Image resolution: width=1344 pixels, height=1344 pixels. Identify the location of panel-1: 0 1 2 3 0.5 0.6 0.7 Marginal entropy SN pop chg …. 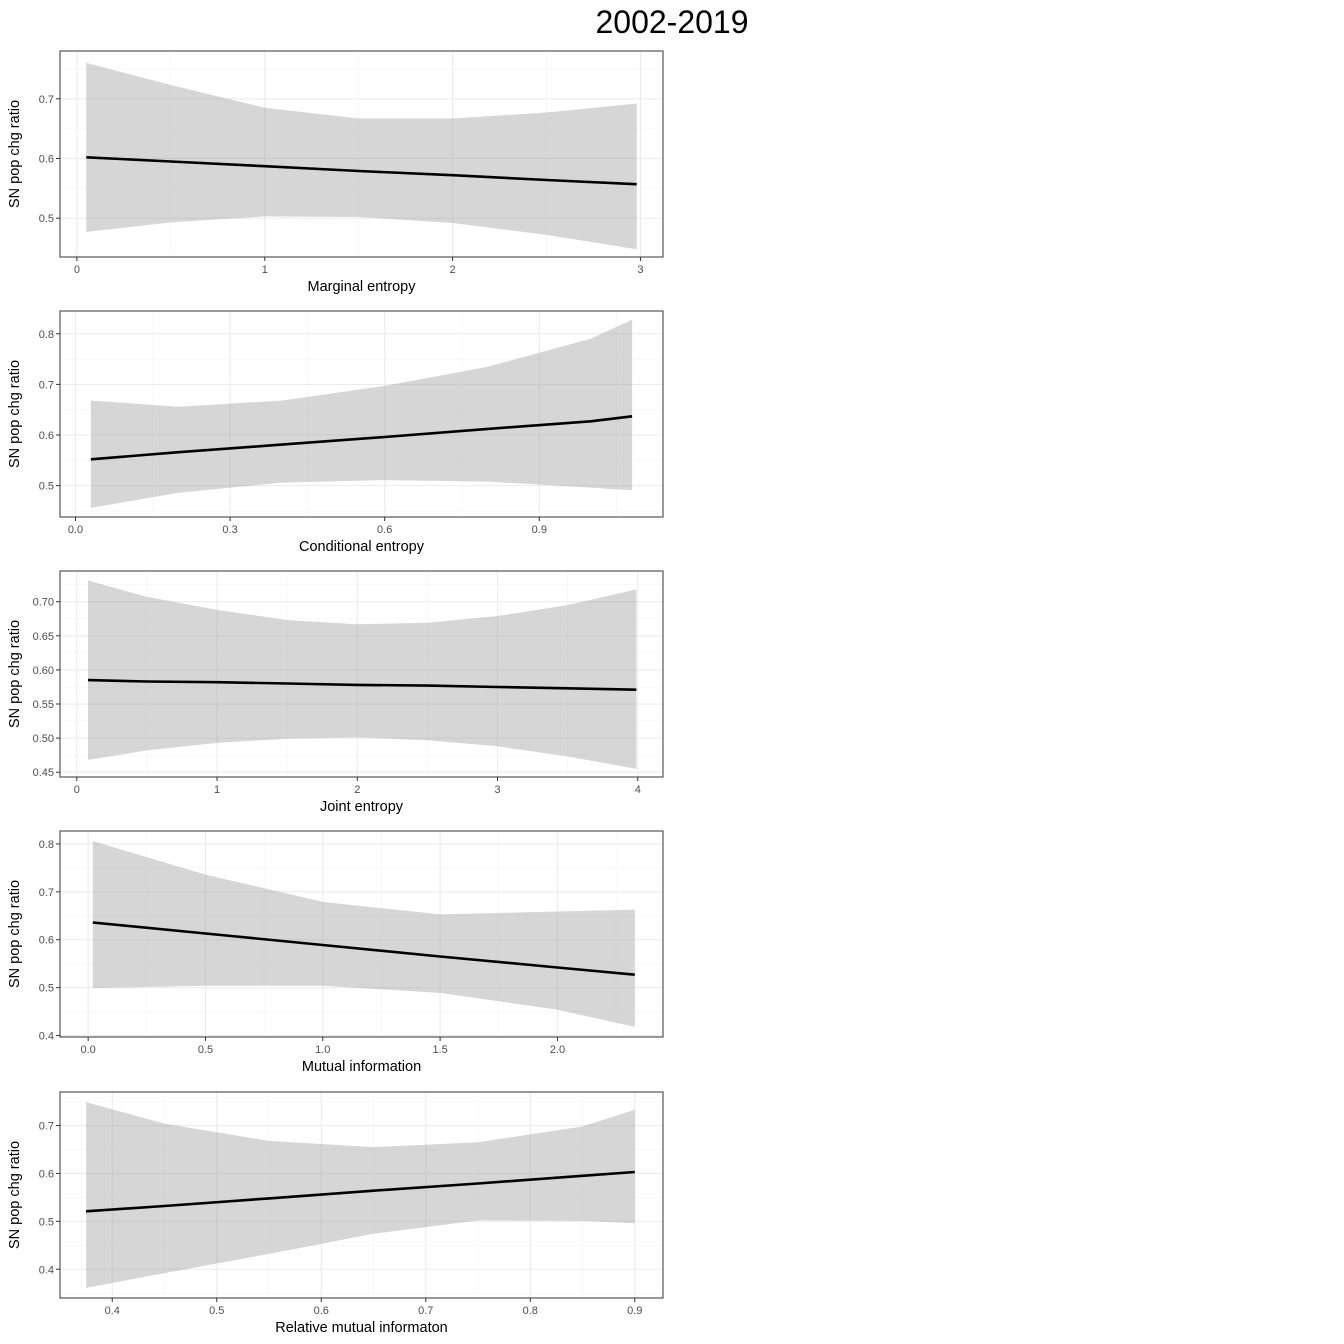
(335, 172).